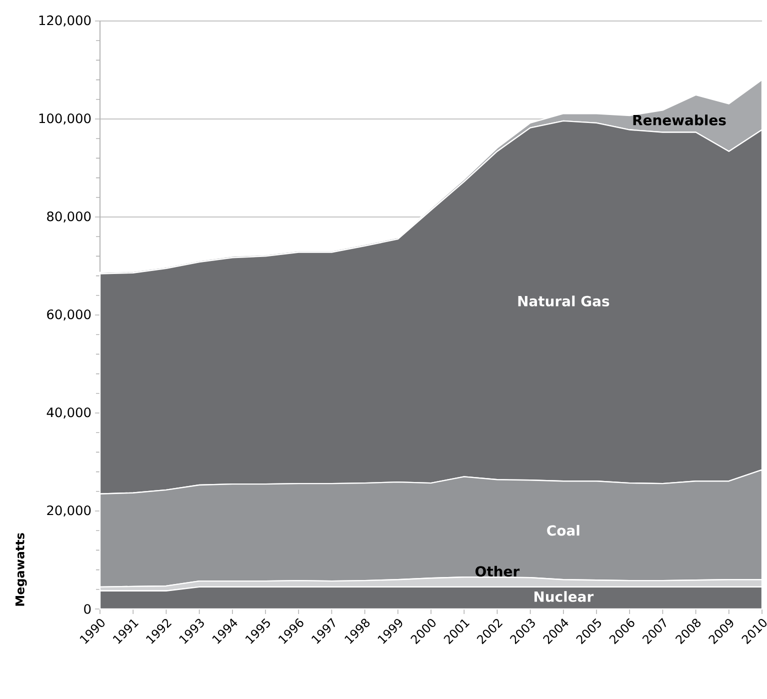 This screenshot has width=767, height=699. What do you see at coordinates (21, 569) in the screenshot?
I see `y-axis-title: Megawatts` at bounding box center [21, 569].